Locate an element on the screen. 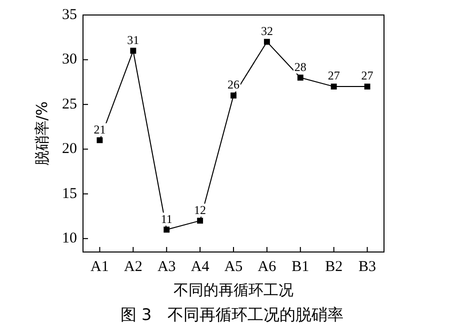 The height and width of the screenshot is (335, 464). x-tick-label: B1 is located at coordinates (301, 266).